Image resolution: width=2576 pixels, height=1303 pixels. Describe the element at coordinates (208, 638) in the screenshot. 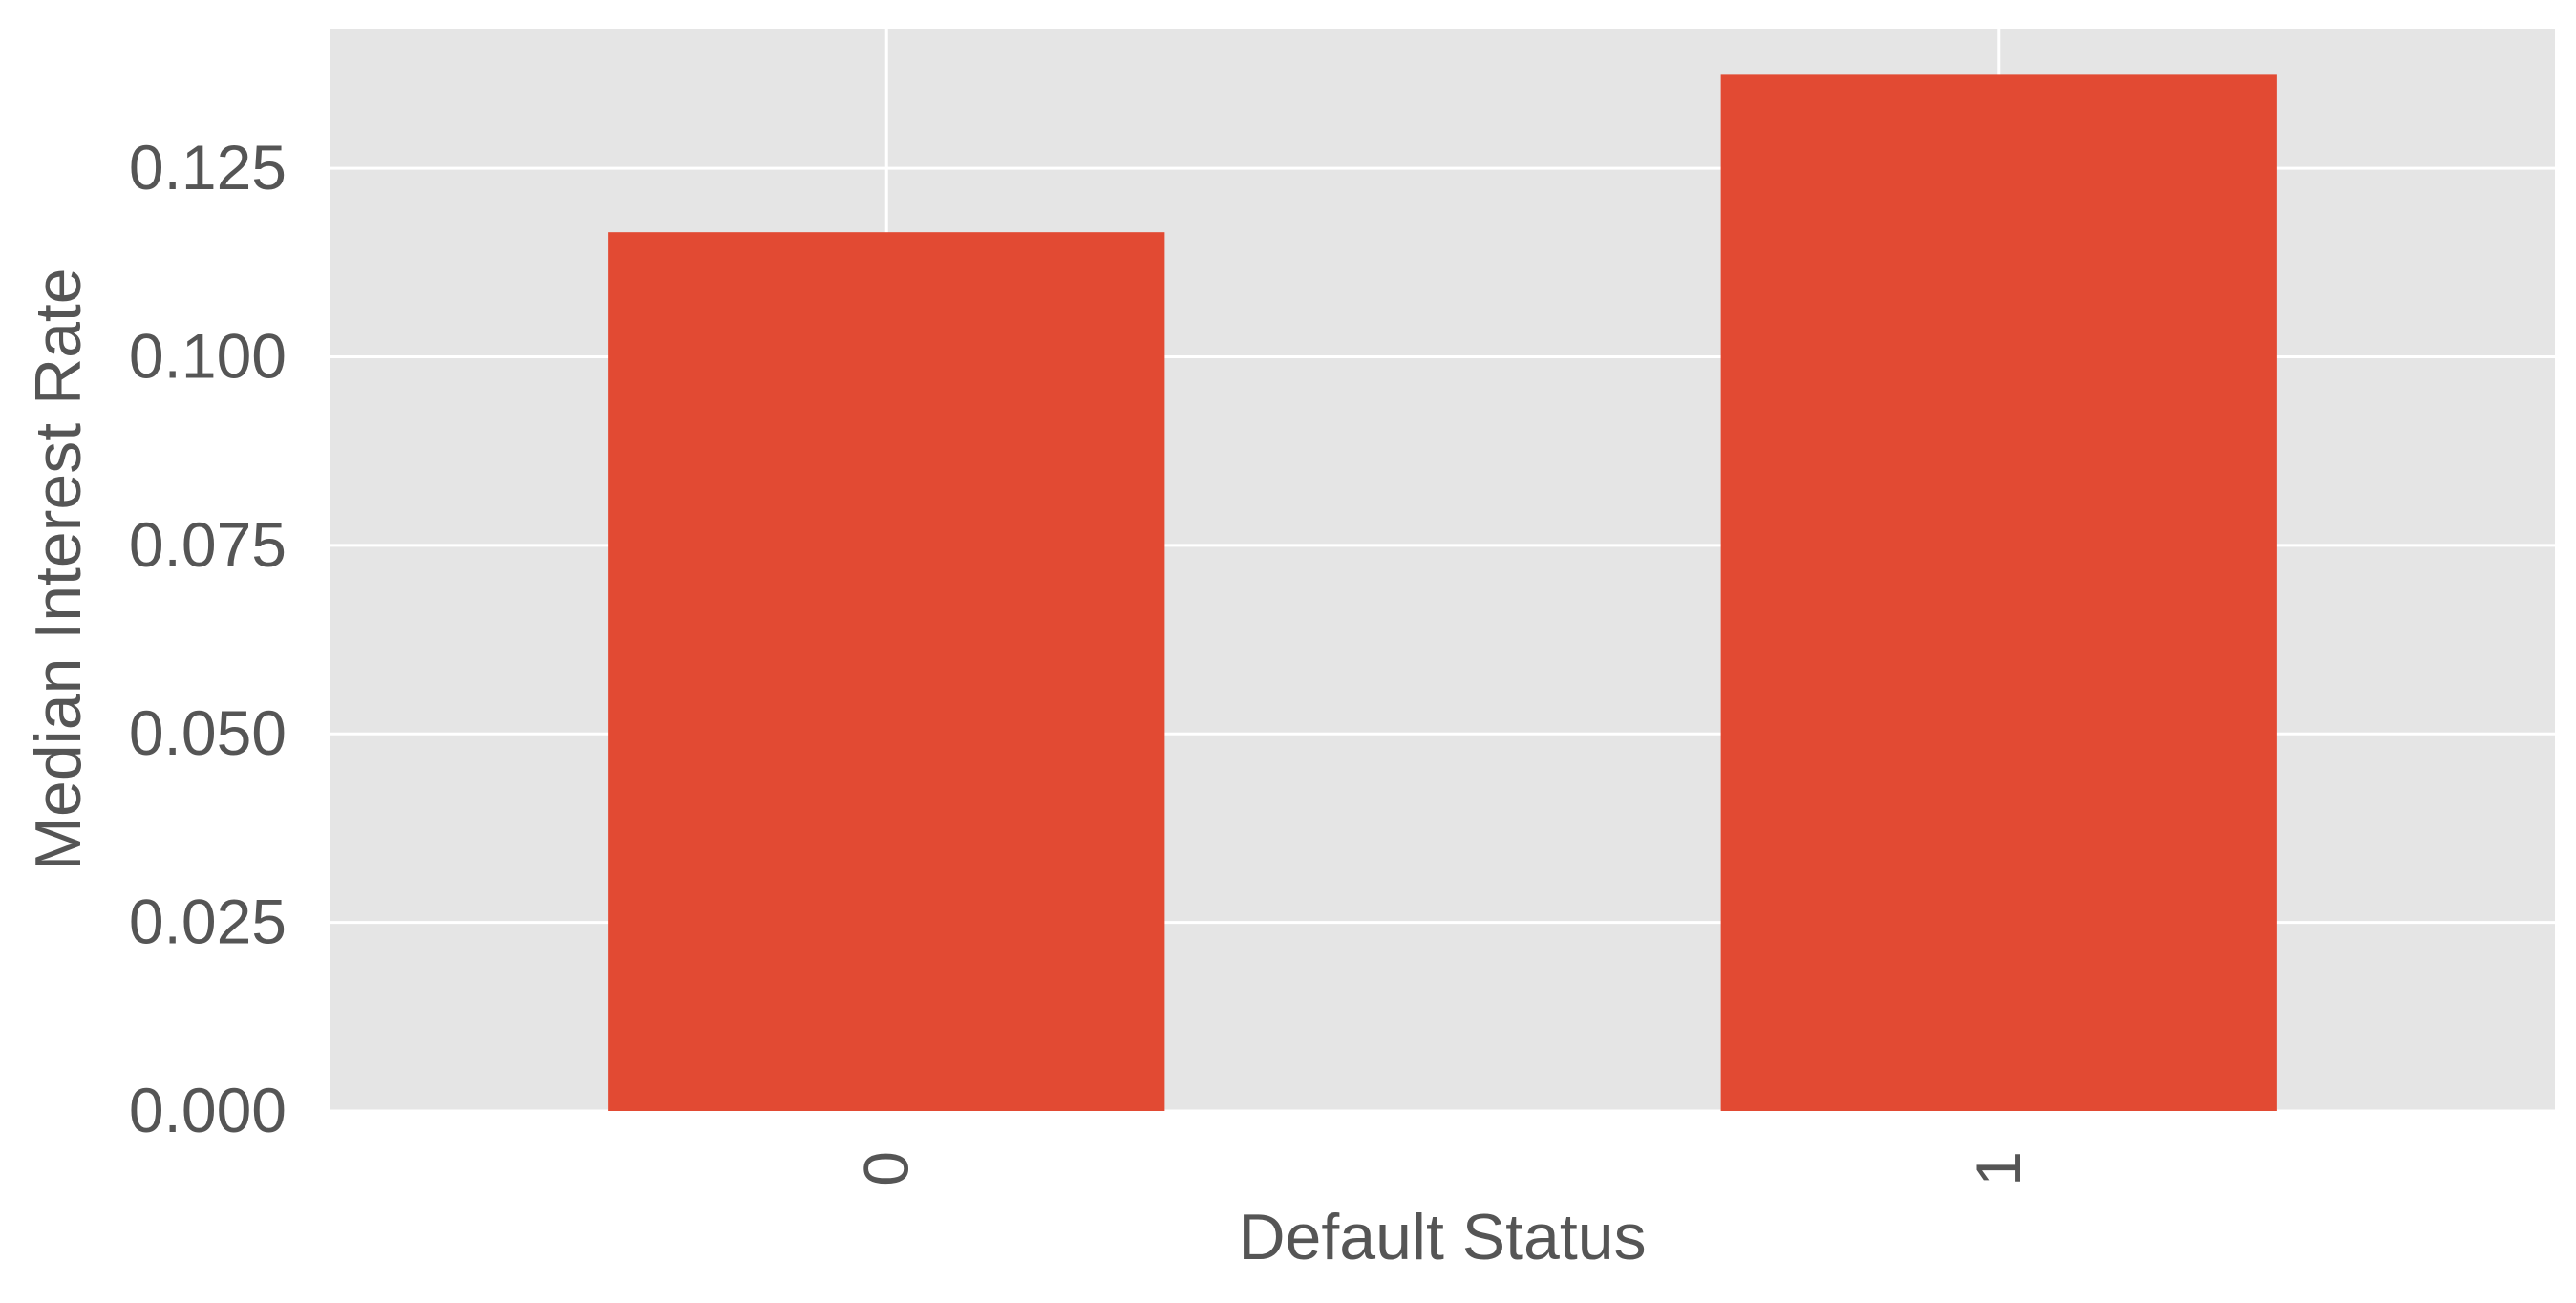

I see `y-tick-labels: 0.000 0.025 0.050 0.075 0.100 0.125` at that location.